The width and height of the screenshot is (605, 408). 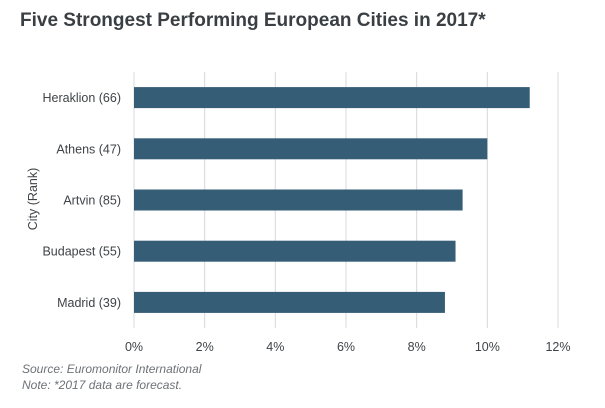 What do you see at coordinates (92, 201) in the screenshot?
I see `category-label: Artvin (85)` at bounding box center [92, 201].